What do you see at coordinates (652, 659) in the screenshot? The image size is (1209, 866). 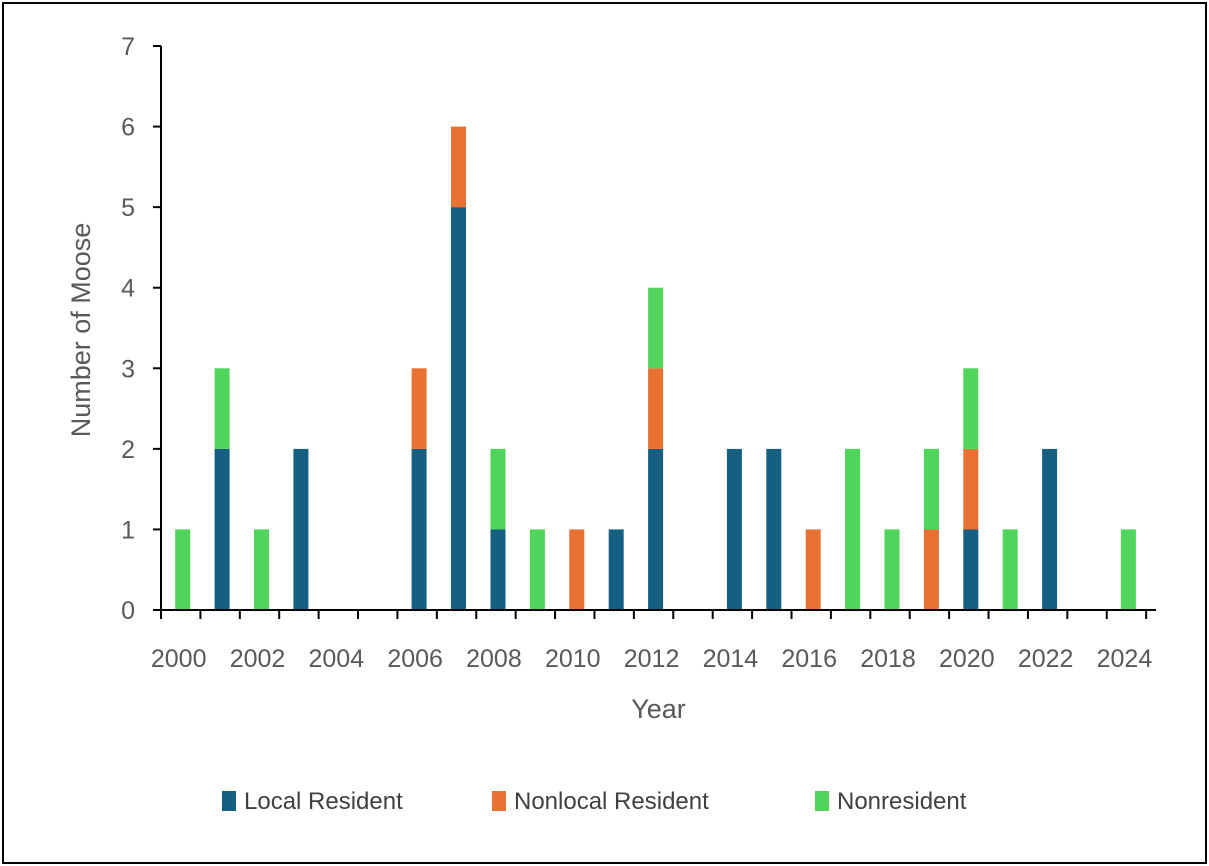 I see `x-tick-label-2012: 2012` at bounding box center [652, 659].